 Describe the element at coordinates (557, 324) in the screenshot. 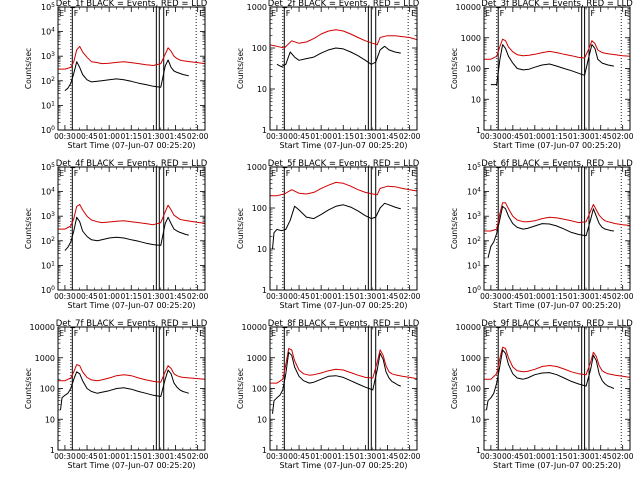

I see `panel-title: Det_9f BLACK = Events, RED = LLD` at that location.